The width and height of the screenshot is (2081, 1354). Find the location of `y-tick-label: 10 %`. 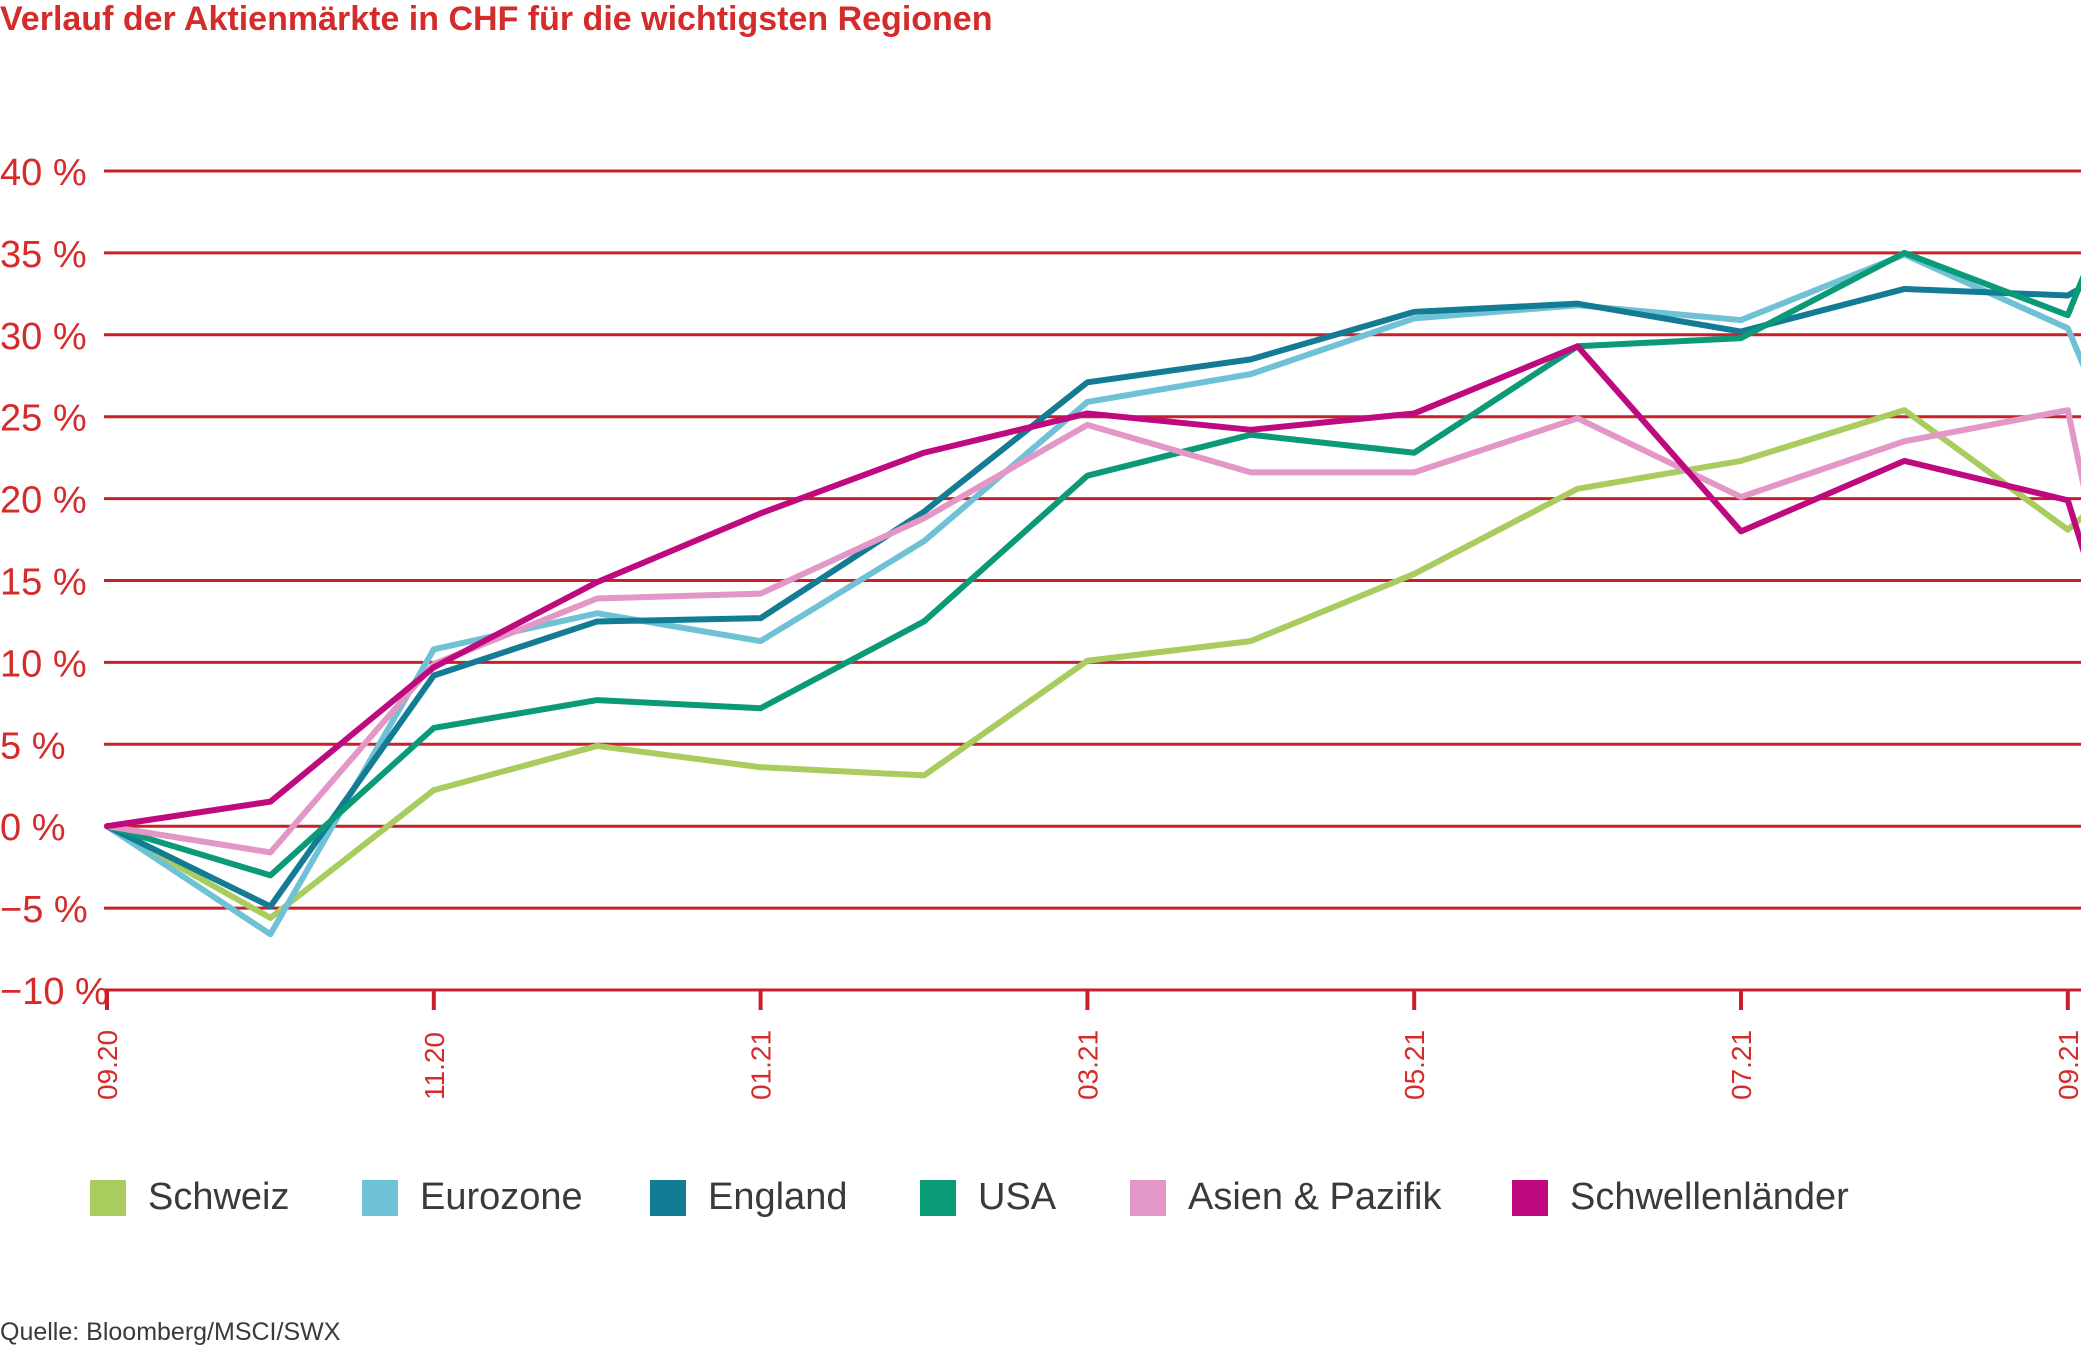

y-tick-label: 10 % is located at coordinates (43, 664).